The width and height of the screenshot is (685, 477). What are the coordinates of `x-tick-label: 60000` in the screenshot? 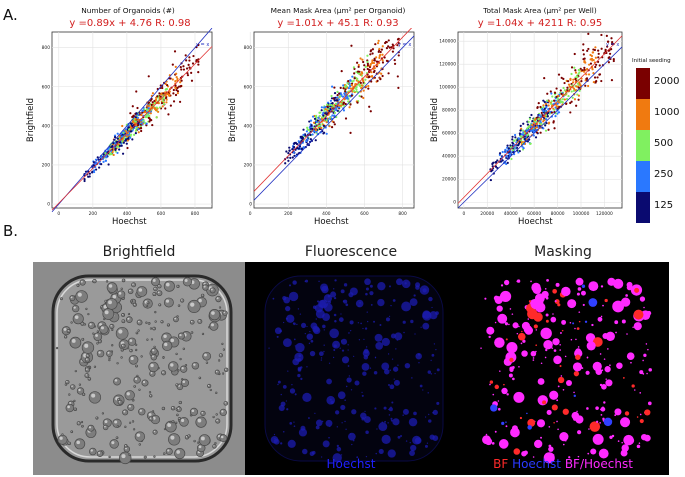 It's located at (534, 214).